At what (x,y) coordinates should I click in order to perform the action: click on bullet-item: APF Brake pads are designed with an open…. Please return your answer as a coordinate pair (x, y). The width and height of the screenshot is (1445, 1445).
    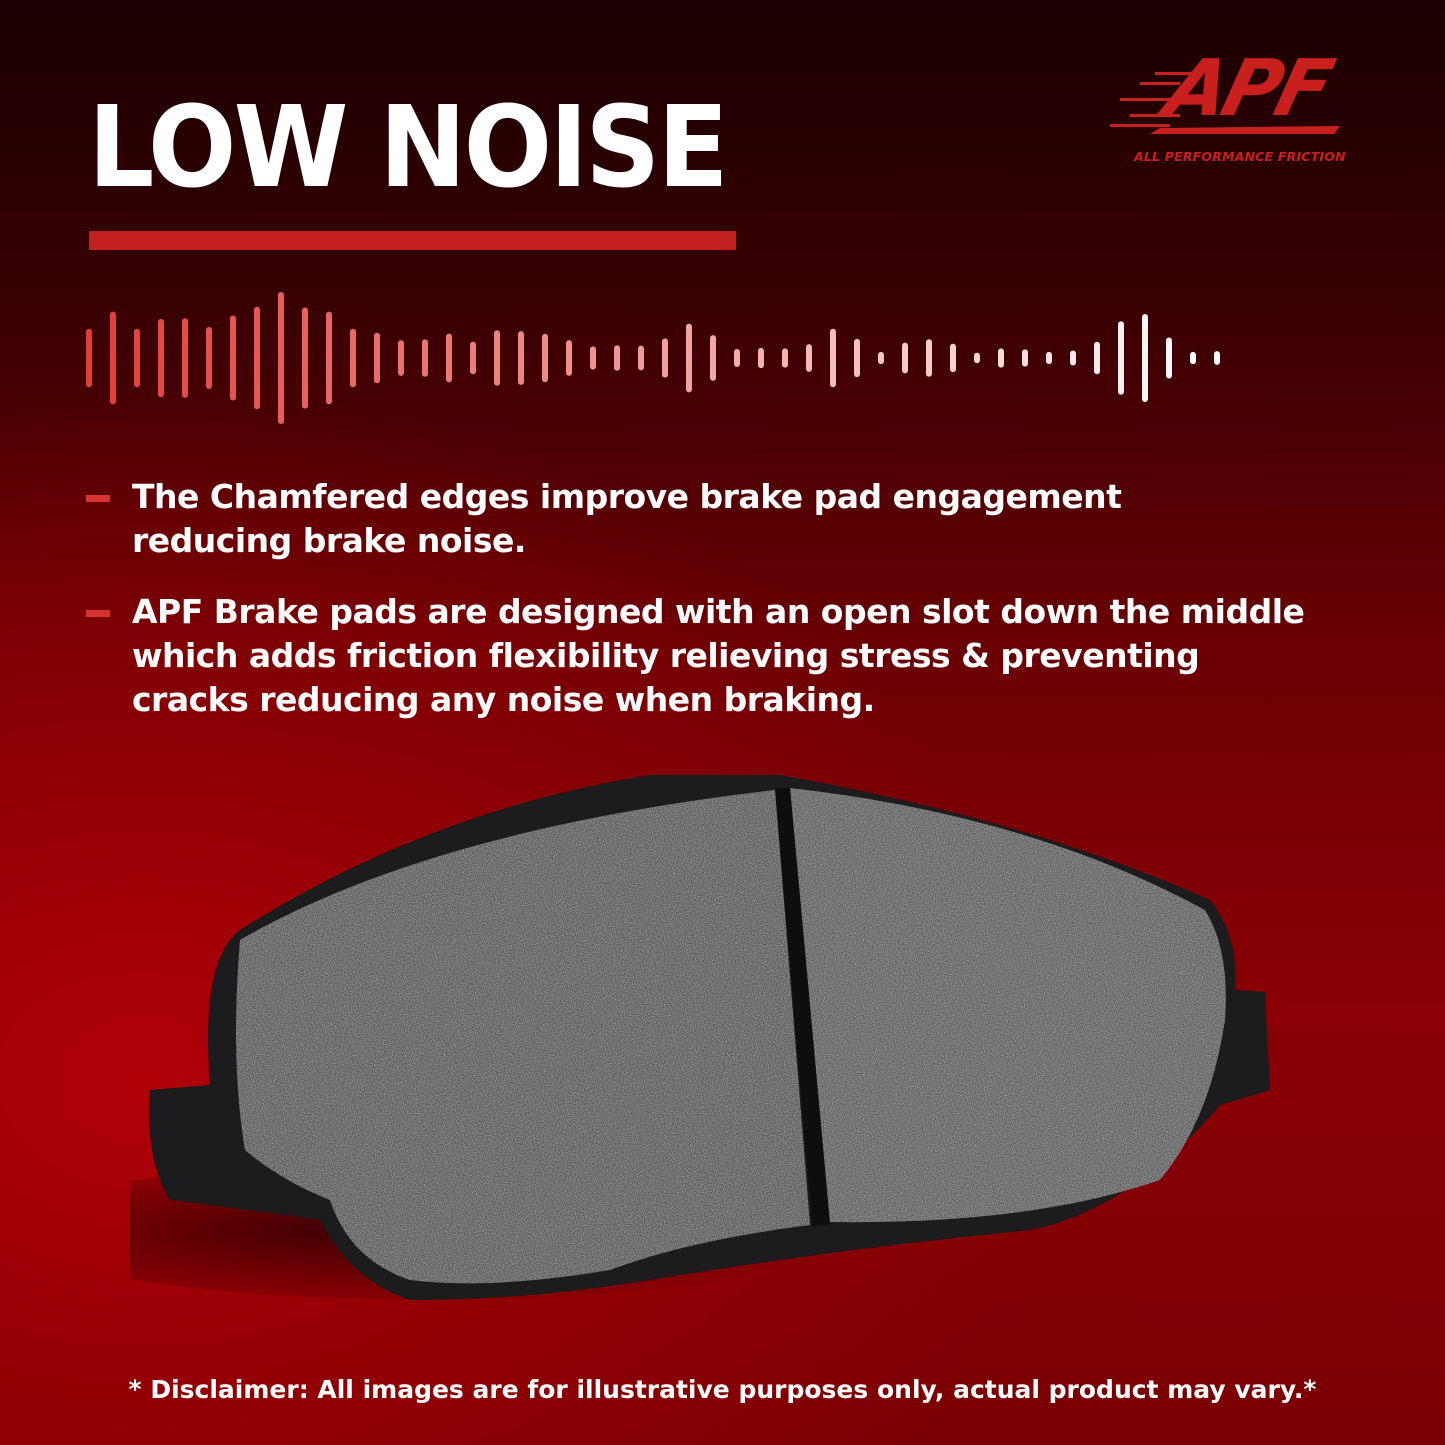
    Looking at the image, I should click on (736, 656).